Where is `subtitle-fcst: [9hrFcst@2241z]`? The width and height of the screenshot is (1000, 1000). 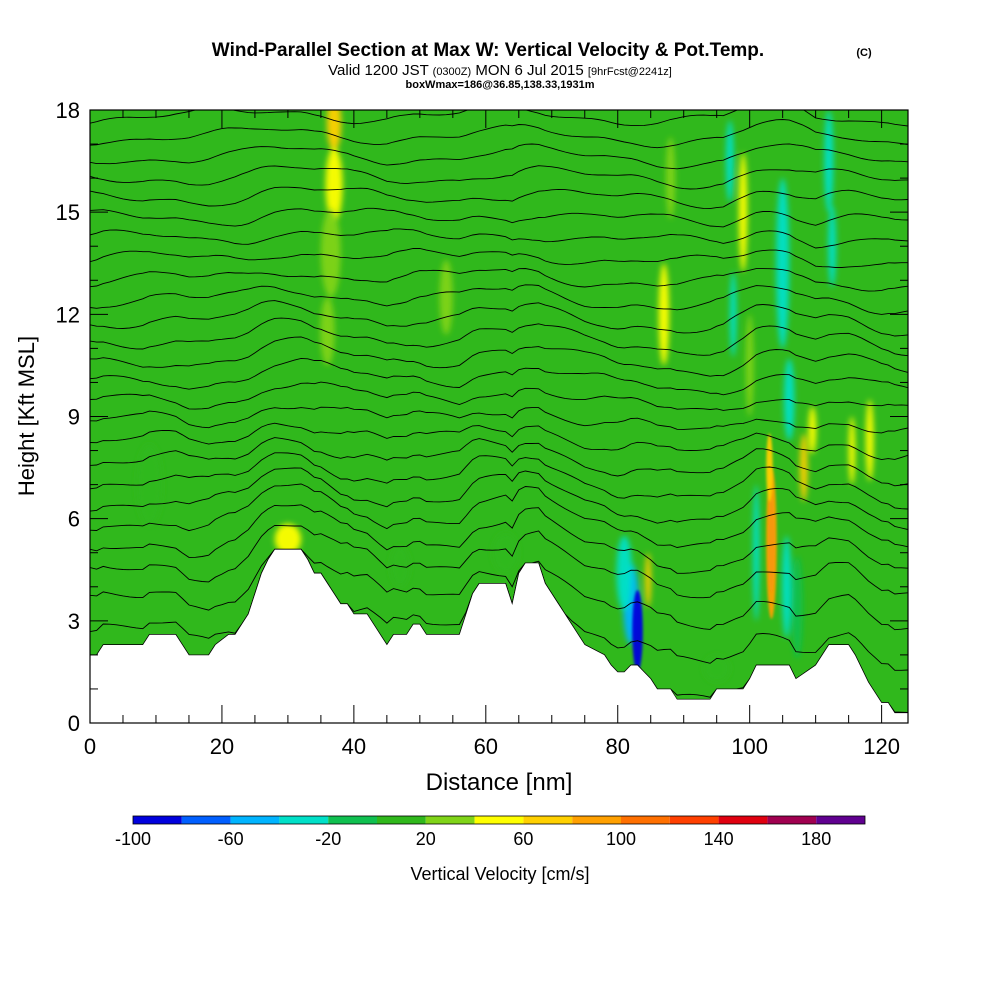 subtitle-fcst: [9hrFcst@2241z] is located at coordinates (630, 72).